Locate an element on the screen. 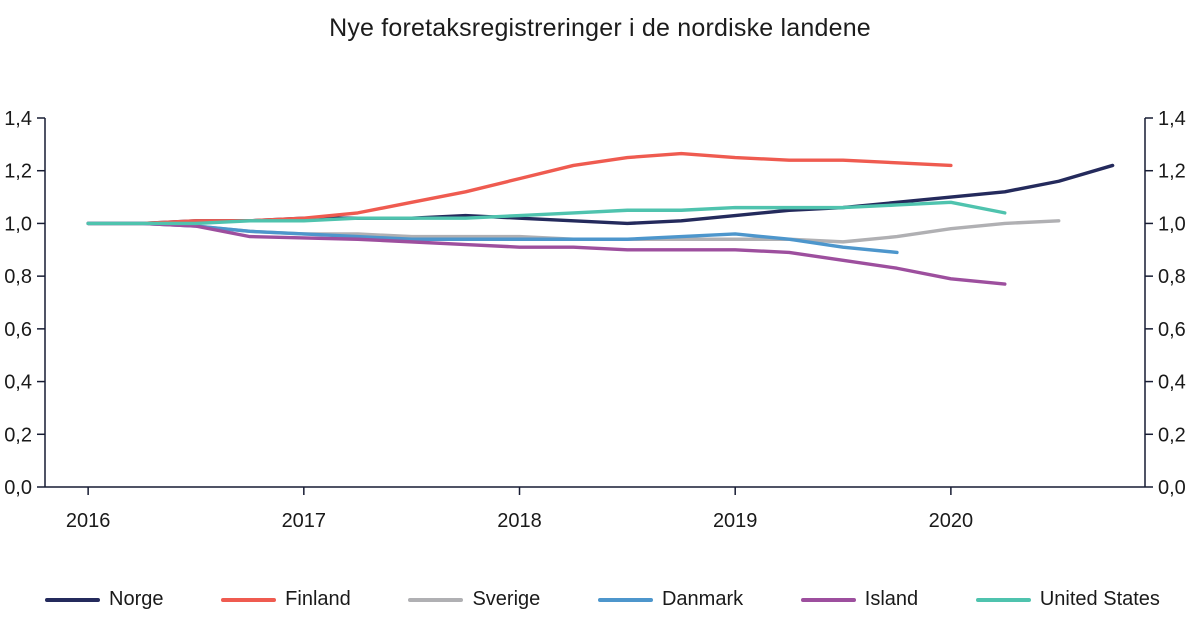 The width and height of the screenshot is (1200, 629). legend-item-danmark: Danmark is located at coordinates (670, 599).